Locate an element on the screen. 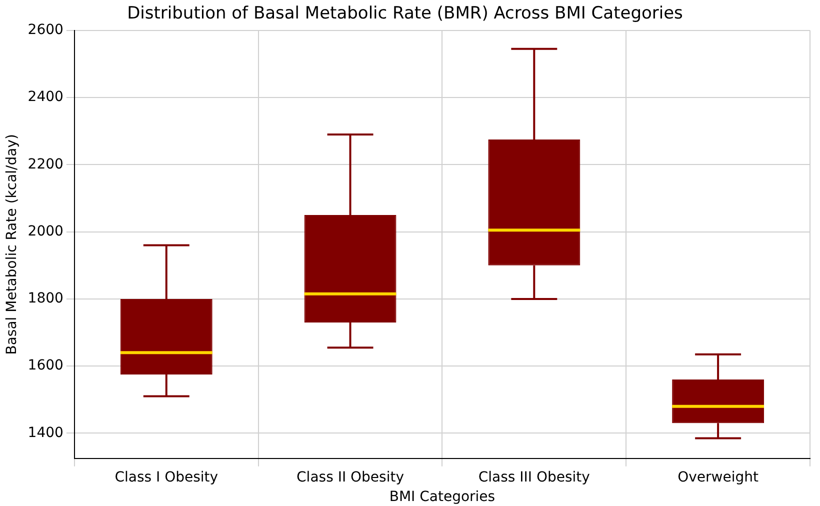 The image size is (820, 506). x-tick-label: Overweight is located at coordinates (718, 477).